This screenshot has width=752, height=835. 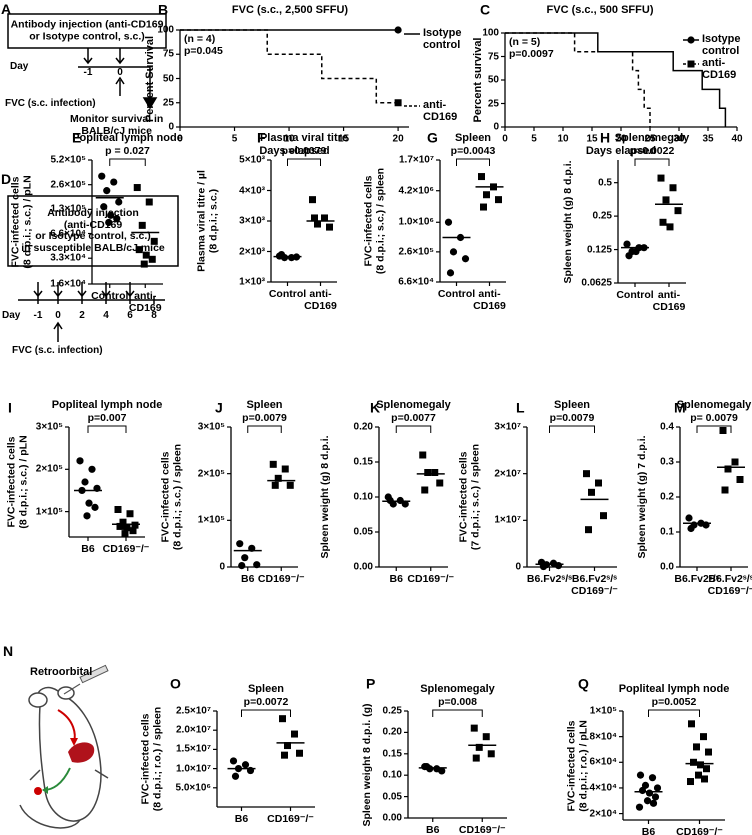 I want to click on mouse-tail, so click(x=50, y=816).